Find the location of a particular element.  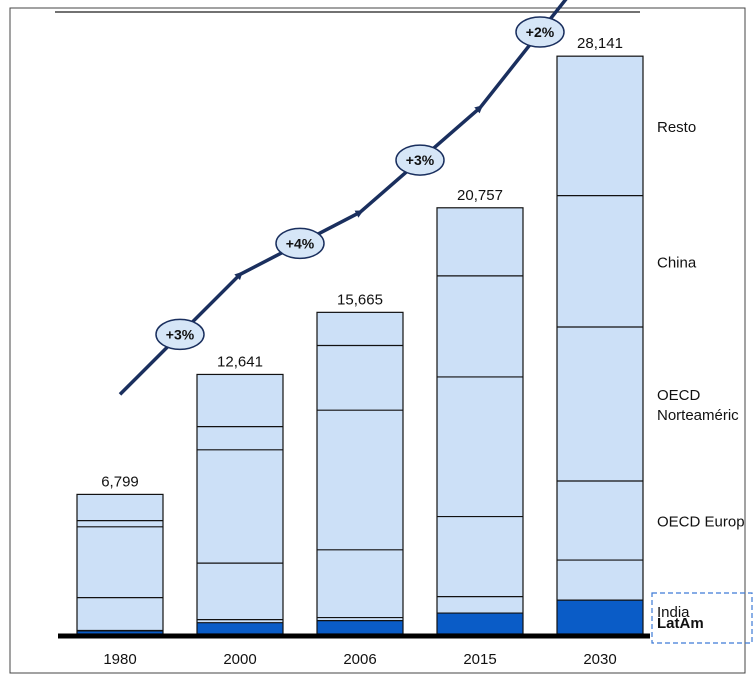

x-tick-label-2006: 2006 is located at coordinates (359, 659).